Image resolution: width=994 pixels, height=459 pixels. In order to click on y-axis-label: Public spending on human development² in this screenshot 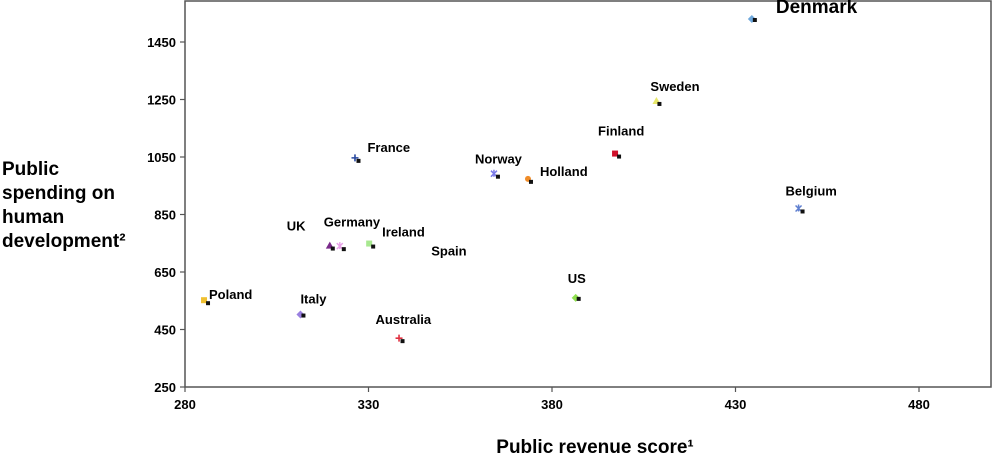, I will do `click(64, 206)`.